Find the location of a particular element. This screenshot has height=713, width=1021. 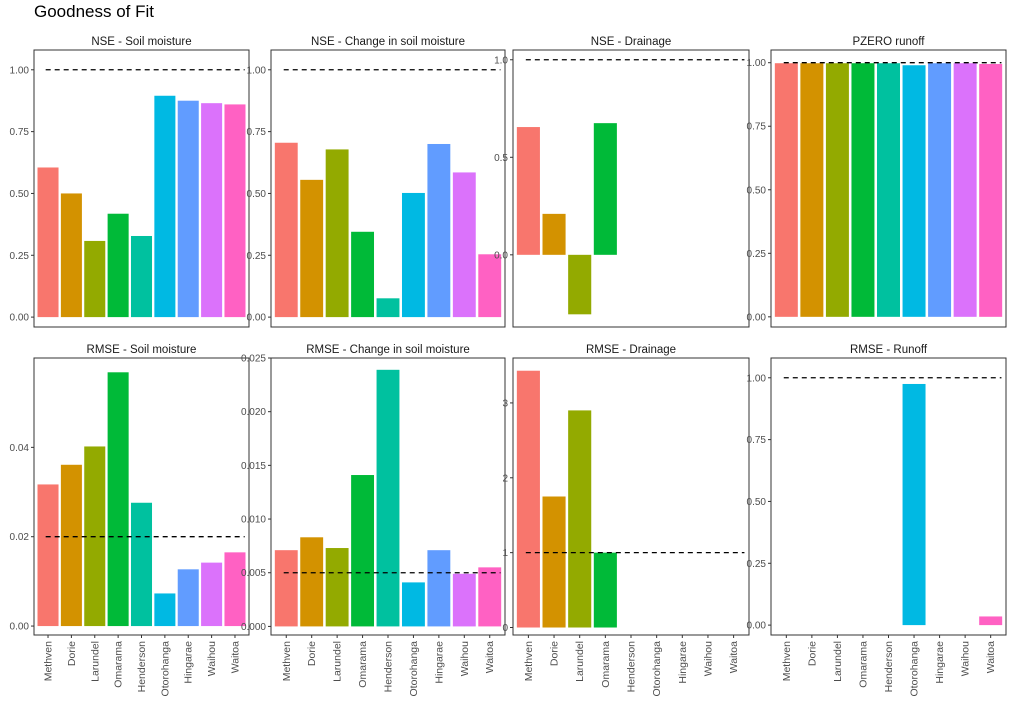

facet-panel: PZERO runoff 0.00 0.25 0.50 0.75 1.00 is located at coordinates (877, 182).